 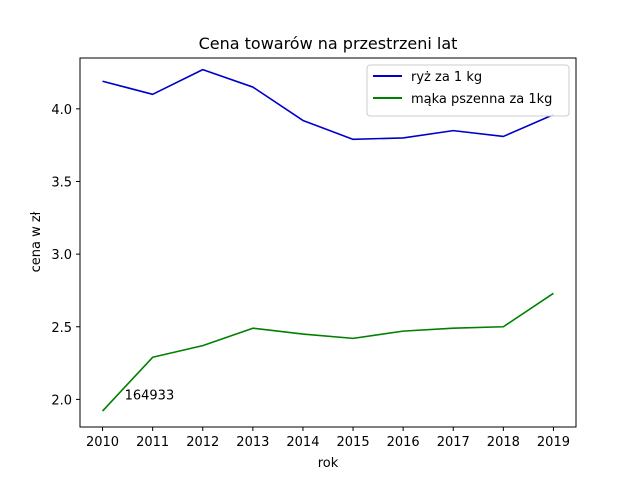 I want to click on x-tick-label: 2014, so click(x=302, y=442).